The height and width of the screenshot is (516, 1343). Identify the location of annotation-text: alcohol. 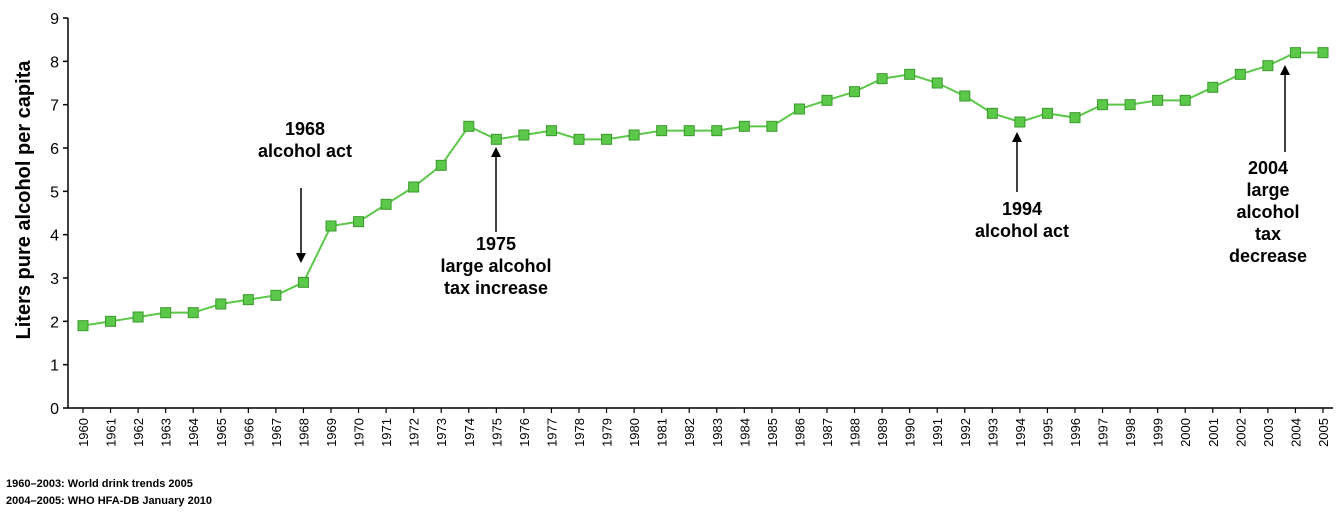
(1267, 212).